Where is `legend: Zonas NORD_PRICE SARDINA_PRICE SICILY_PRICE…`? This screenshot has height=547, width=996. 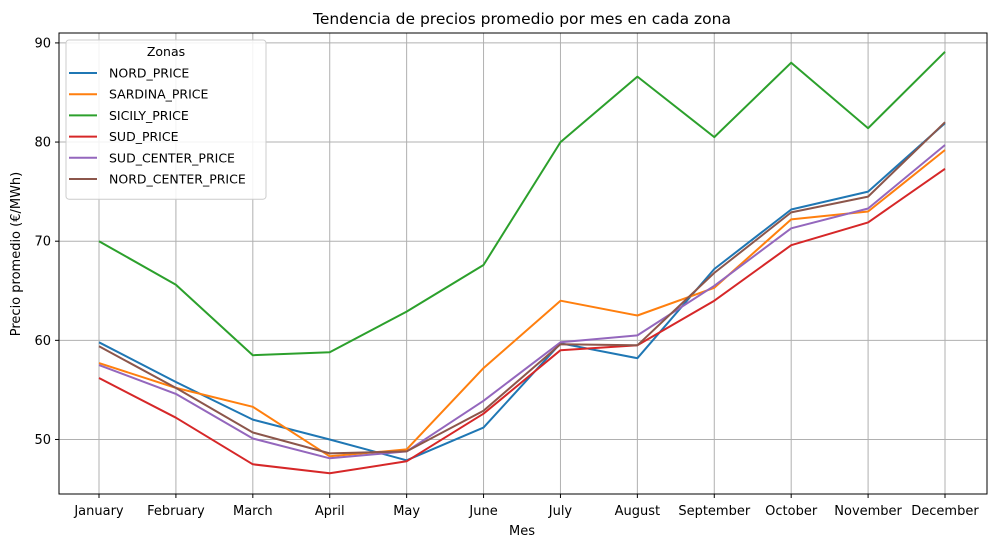
legend: Zonas NORD_PRICE SARDINA_PRICE SICILY_PRICE… is located at coordinates (166, 119).